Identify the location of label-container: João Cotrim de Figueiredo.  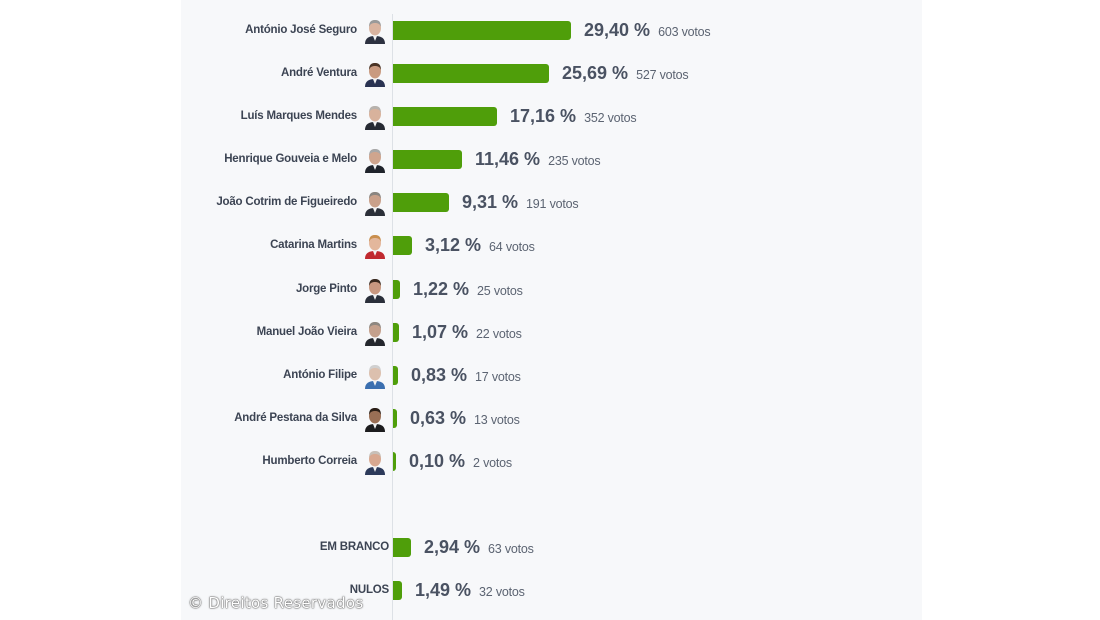
(269, 202).